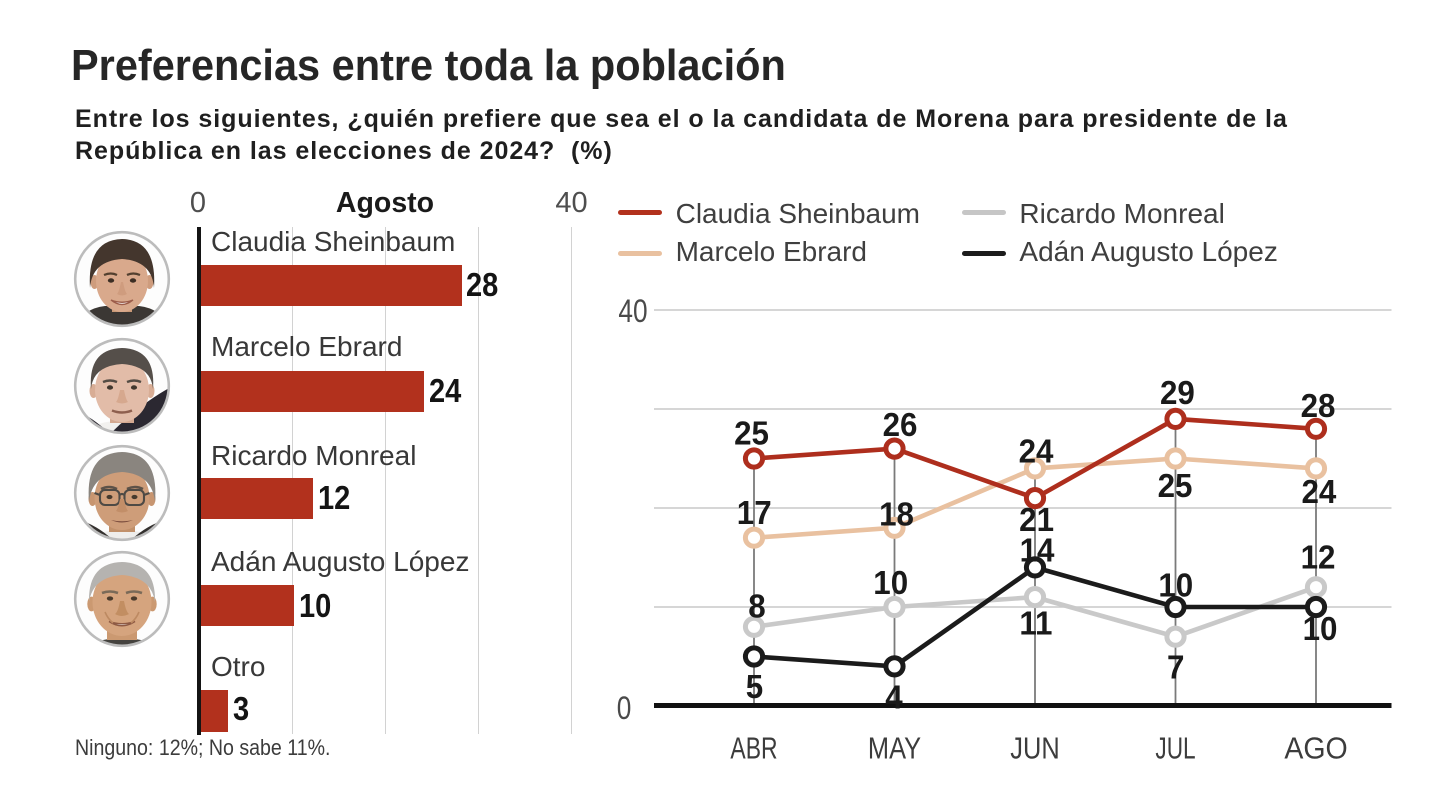  Describe the element at coordinates (1037, 550) in the screenshot. I see `svg-text: 14` at that location.